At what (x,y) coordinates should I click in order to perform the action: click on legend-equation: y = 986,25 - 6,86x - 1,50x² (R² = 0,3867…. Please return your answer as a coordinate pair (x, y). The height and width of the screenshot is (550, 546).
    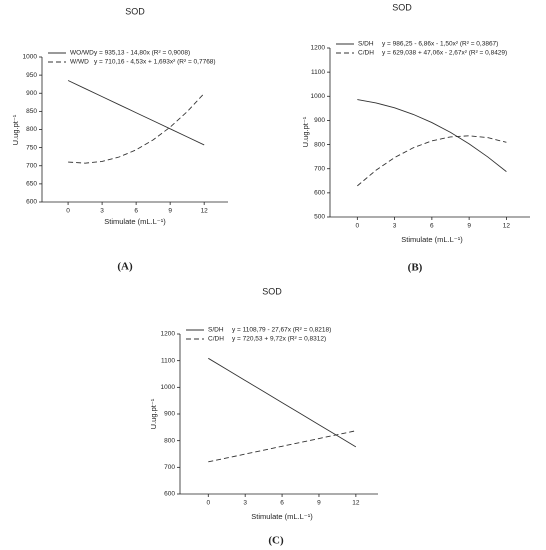
    Looking at the image, I should click on (440, 44).